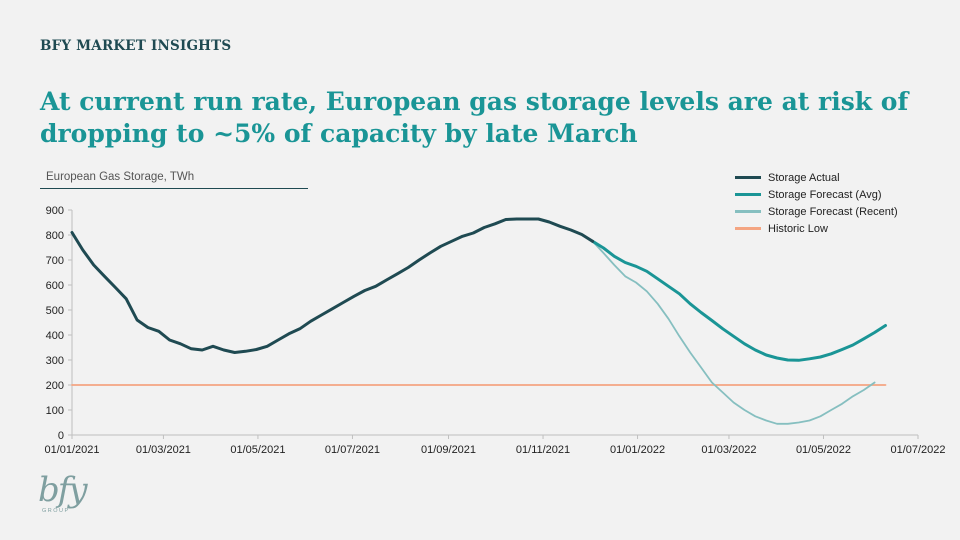  I want to click on x-tick-label: 01/09/2021, so click(448, 450).